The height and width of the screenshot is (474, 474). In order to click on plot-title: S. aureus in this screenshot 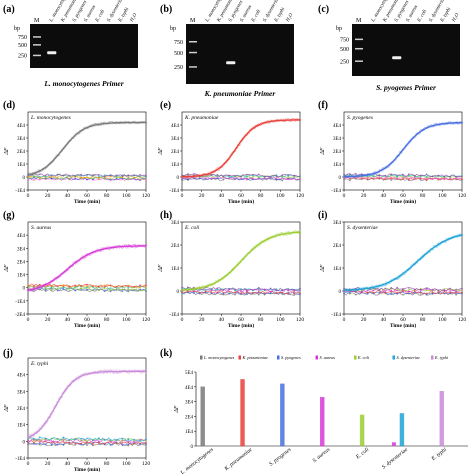, I will do `click(41, 228)`.